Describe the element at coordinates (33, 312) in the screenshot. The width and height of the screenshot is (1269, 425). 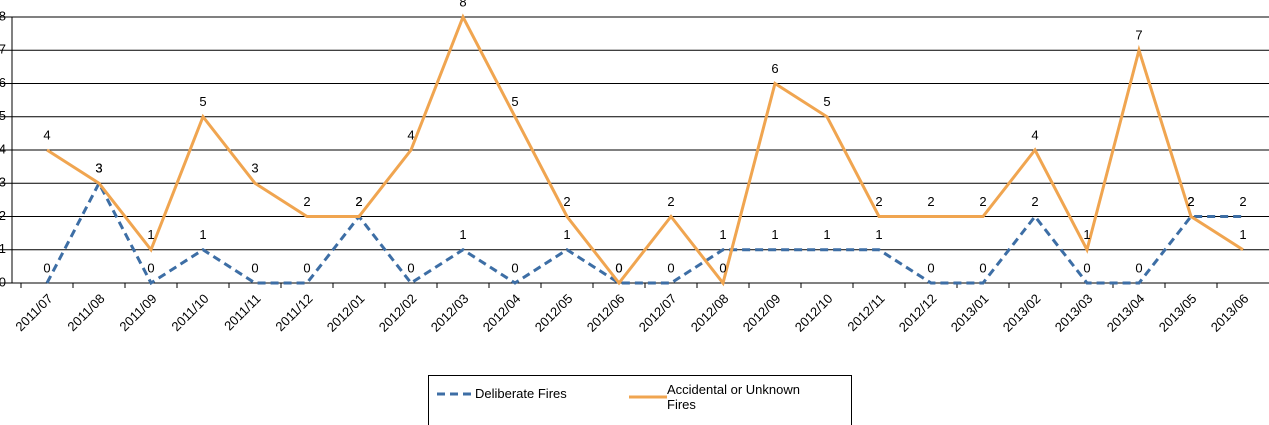
I see `x-tick-label: 2011/07` at that location.